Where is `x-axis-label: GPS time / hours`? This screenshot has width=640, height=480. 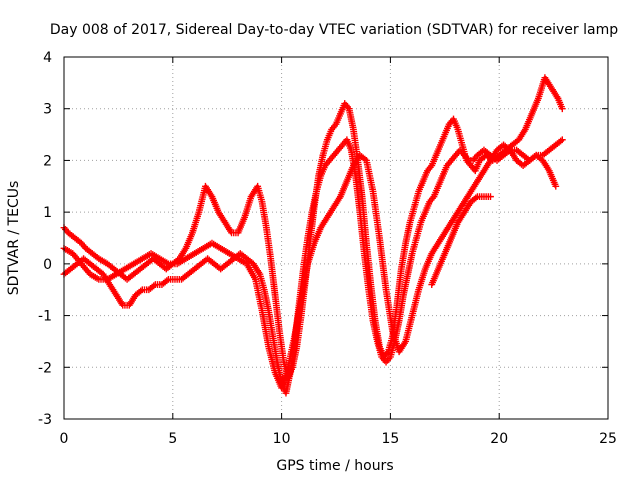 x-axis-label: GPS time / hours is located at coordinates (334, 466).